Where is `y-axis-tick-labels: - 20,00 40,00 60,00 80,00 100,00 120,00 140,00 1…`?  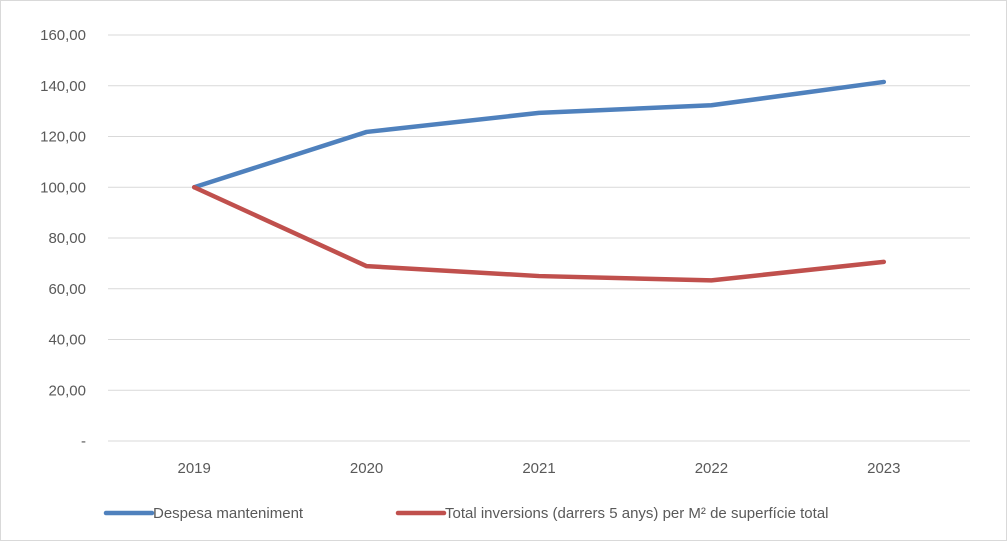 y-axis-tick-labels: - 20,00 40,00 60,00 80,00 100,00 120,00 140,00 1… is located at coordinates (63, 238).